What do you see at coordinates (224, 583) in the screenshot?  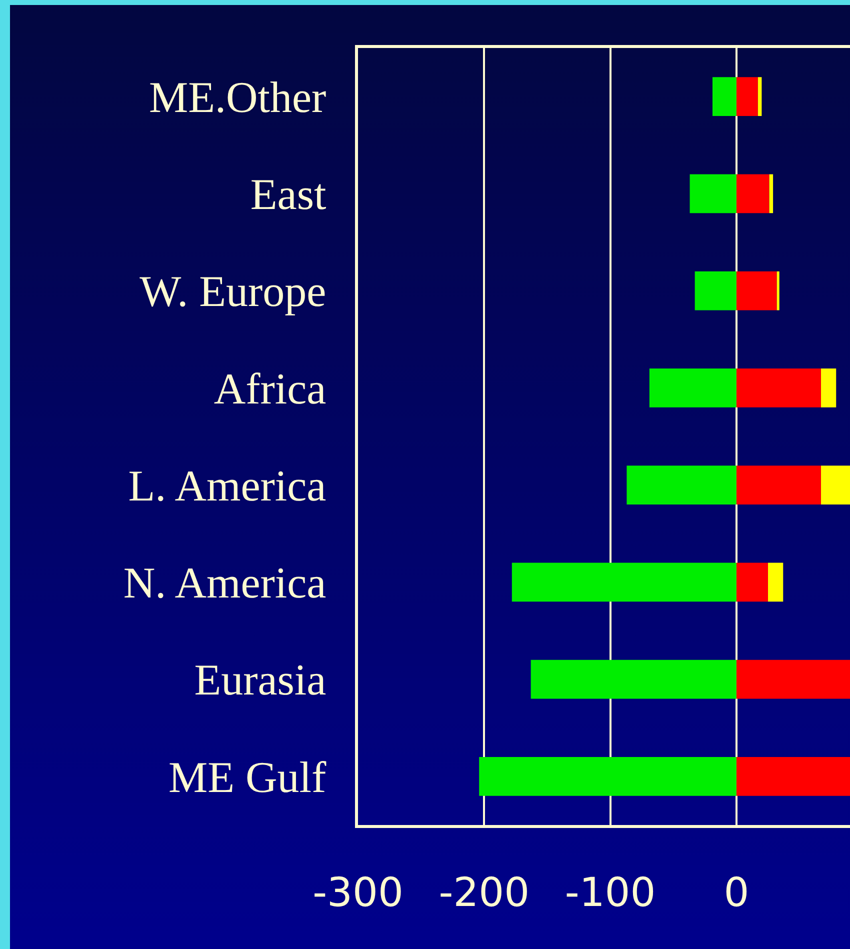 I see `y-tick-label: N. America` at bounding box center [224, 583].